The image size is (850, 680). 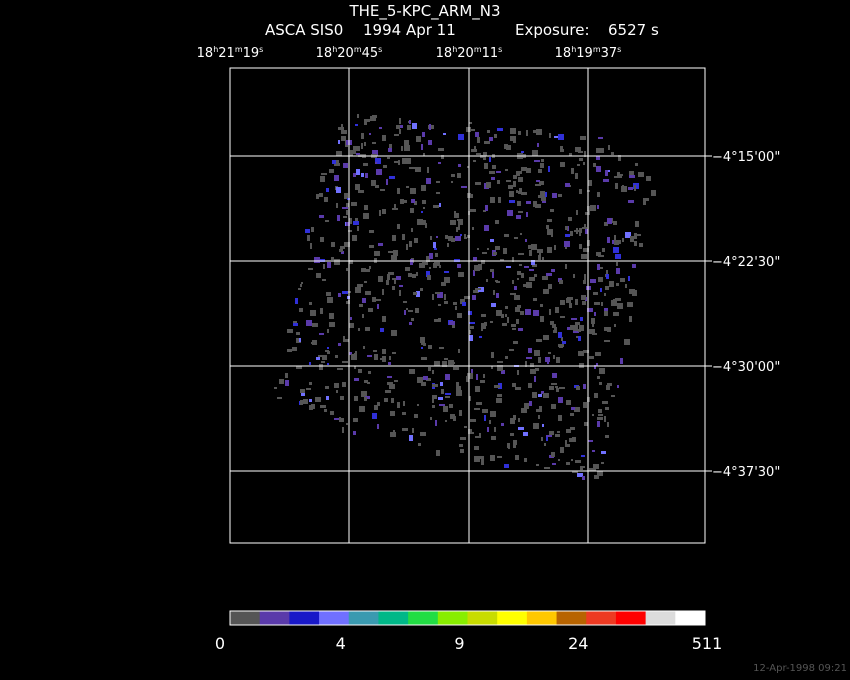 I want to click on ra-label: 18h20m45s, so click(x=349, y=53).